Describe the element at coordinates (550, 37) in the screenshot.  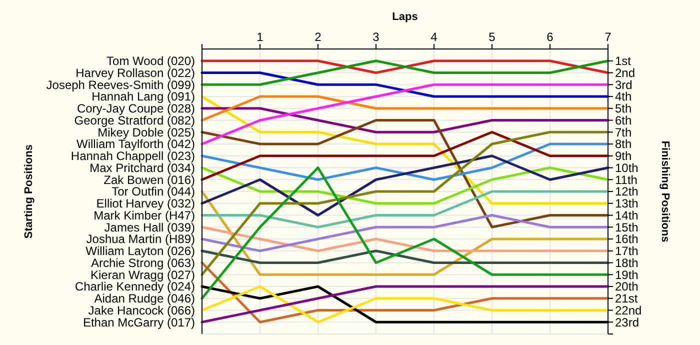
I see `x-tick-label: 6` at that location.